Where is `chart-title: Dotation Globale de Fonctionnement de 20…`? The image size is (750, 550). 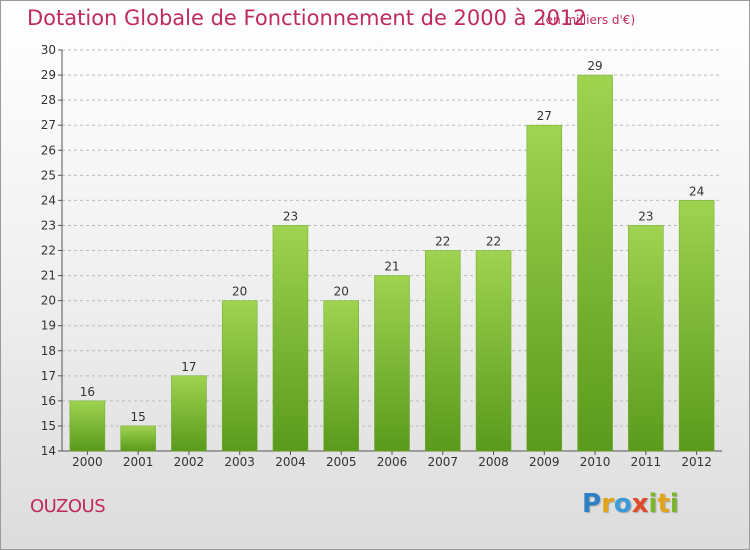 chart-title: Dotation Globale de Fonctionnement de 20… is located at coordinates (307, 18).